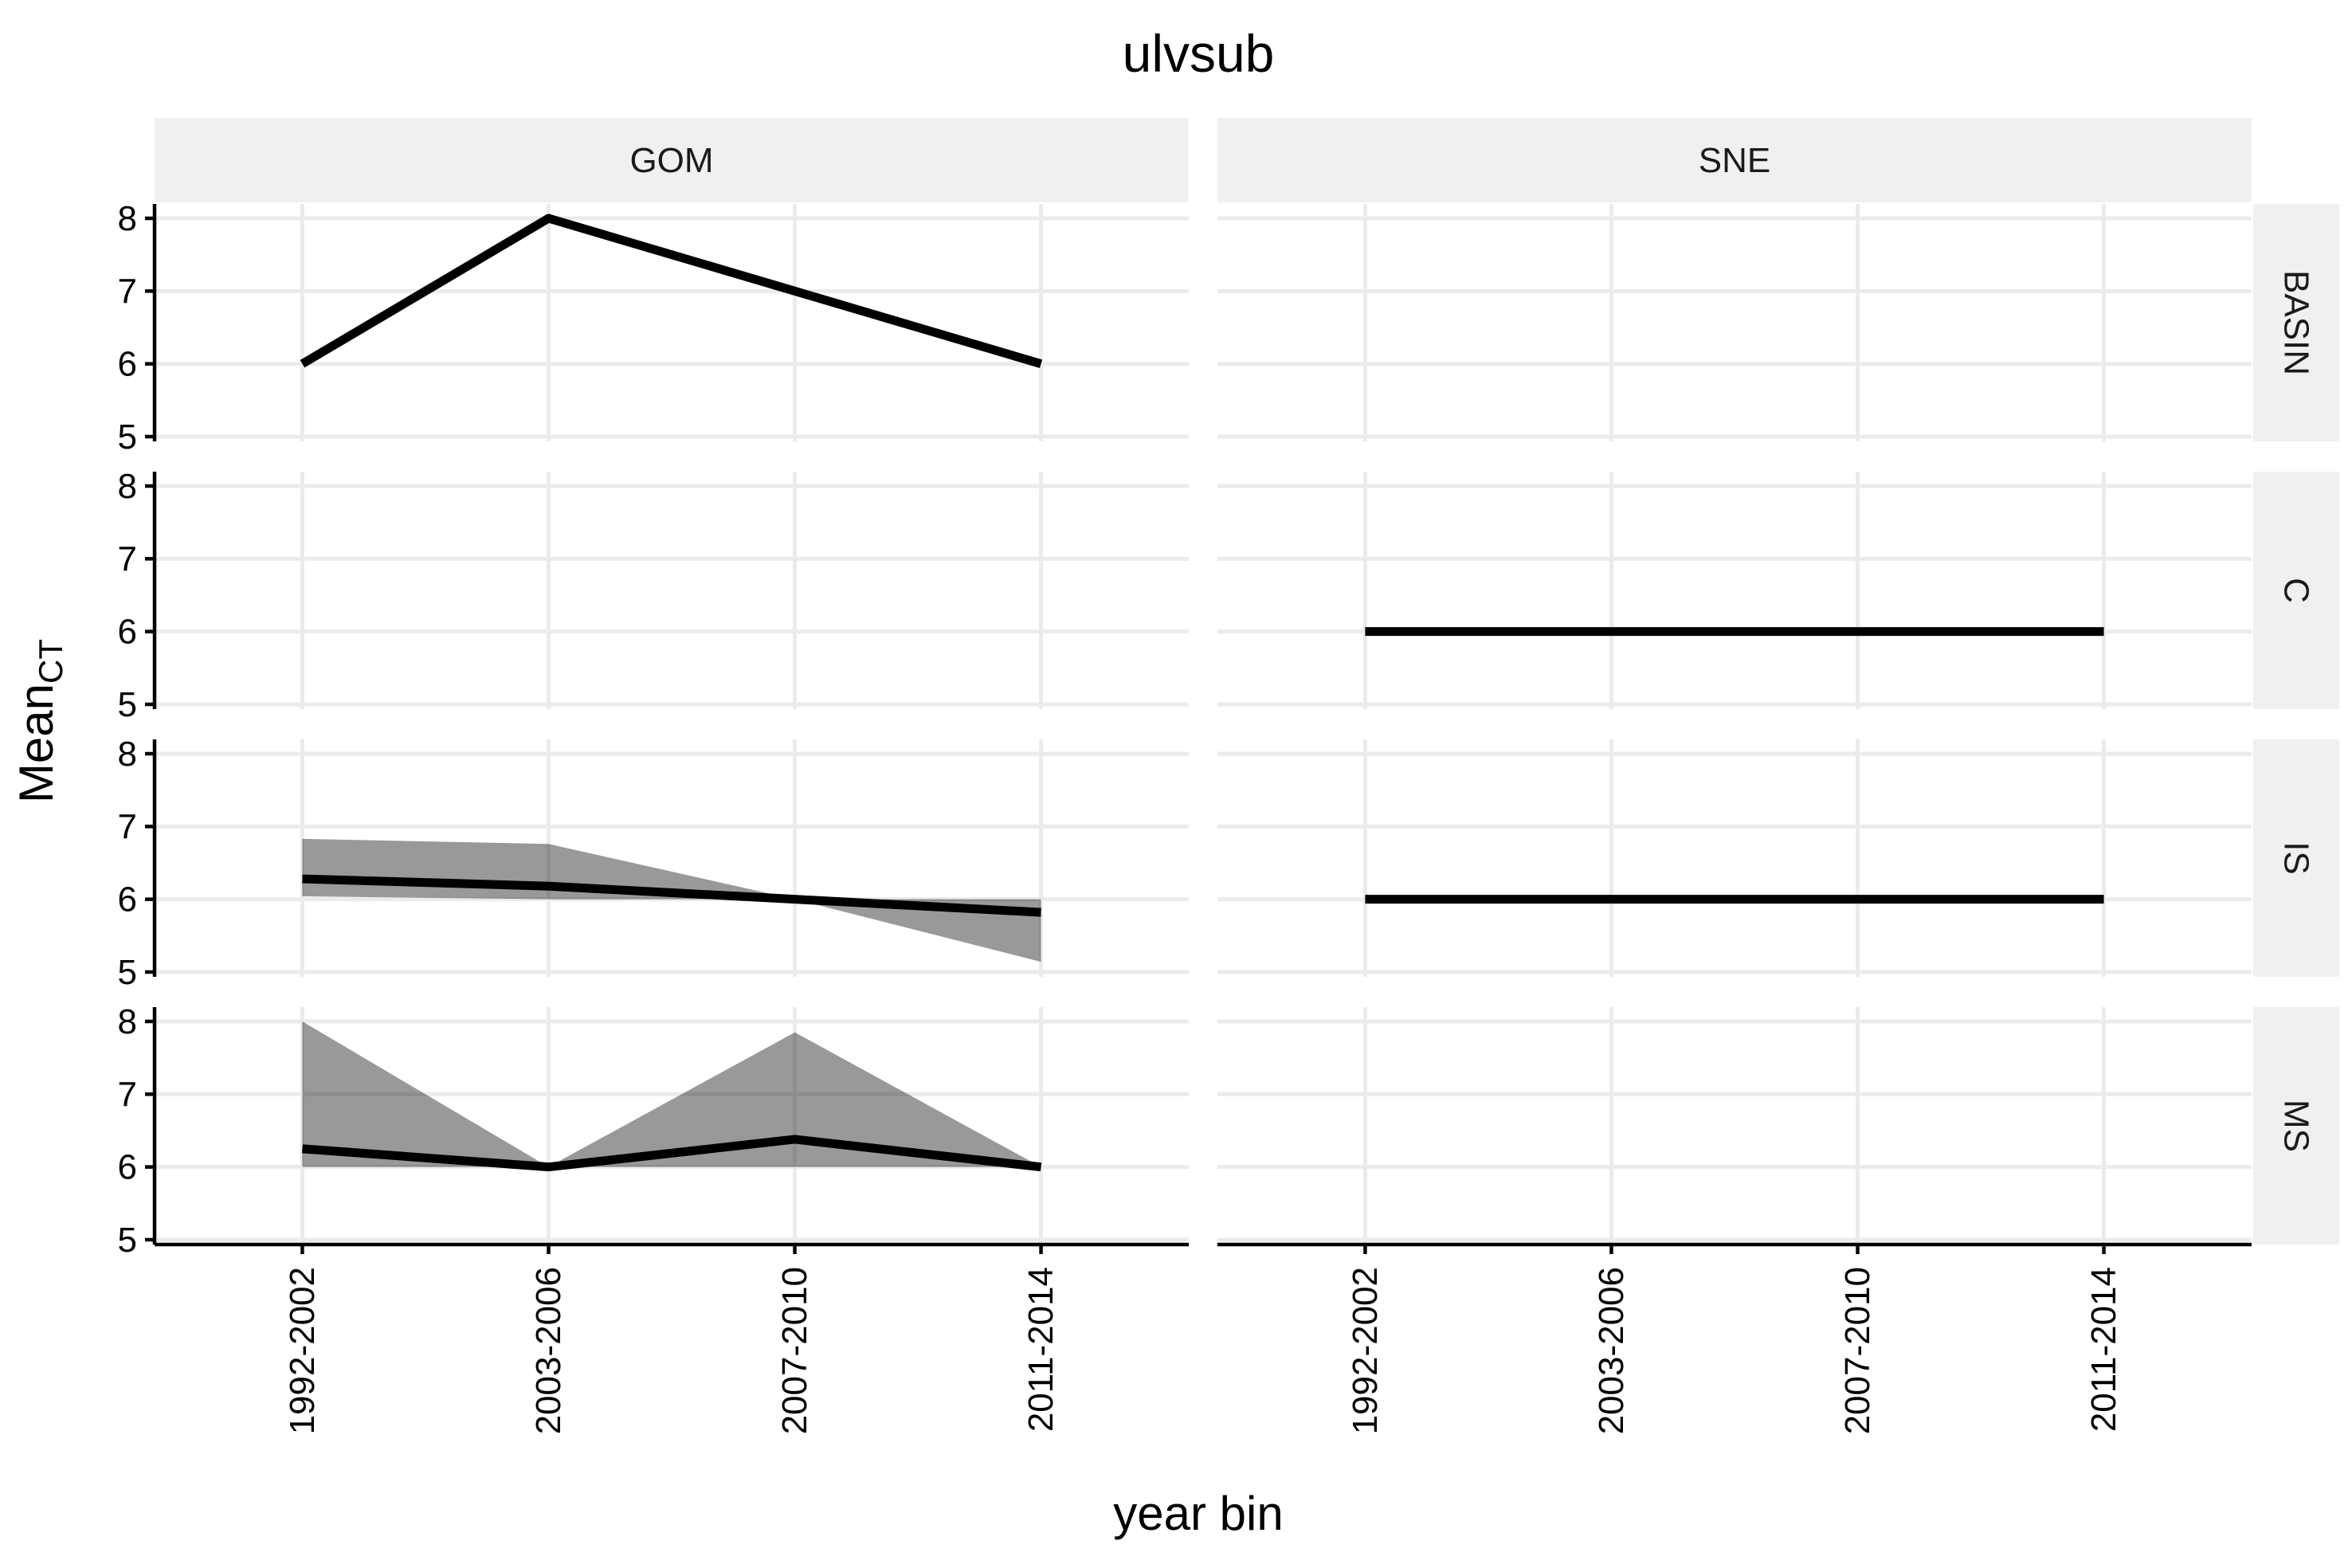 Image resolution: width=2352 pixels, height=1568 pixels. Describe the element at coordinates (127, 826) in the screenshot. I see `y-tick-label-gom-is-7: 7` at that location.